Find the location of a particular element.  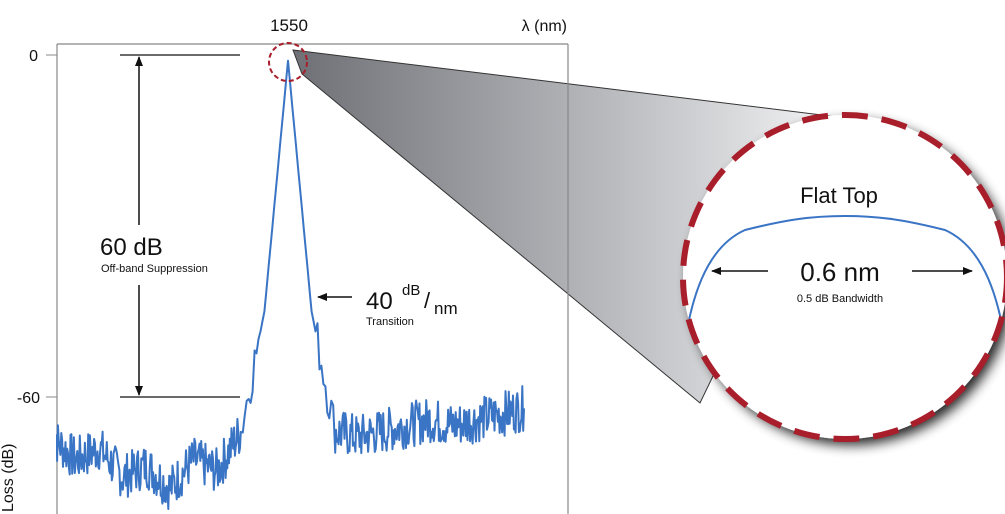

flat-top-curve is located at coordinates (844, 287).